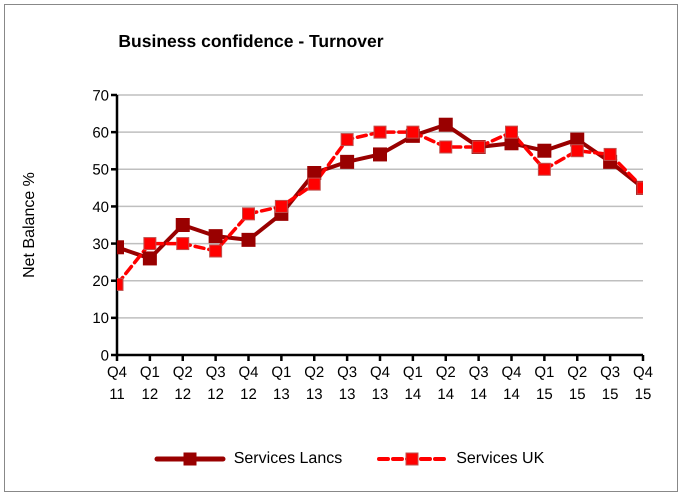 The width and height of the screenshot is (682, 496). What do you see at coordinates (248, 383) in the screenshot?
I see `x-tick-label: Q4 12` at bounding box center [248, 383].